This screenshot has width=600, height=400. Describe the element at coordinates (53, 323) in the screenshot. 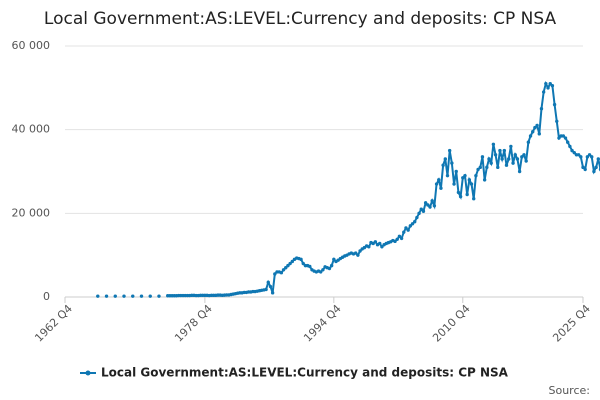

I see `x-tick-label: 1962 Q4` at that location.